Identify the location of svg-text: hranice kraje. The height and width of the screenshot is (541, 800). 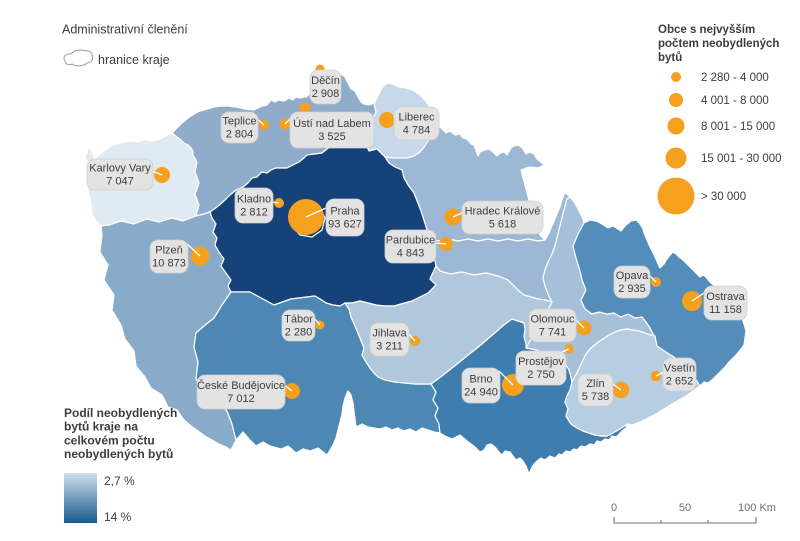
(134, 60).